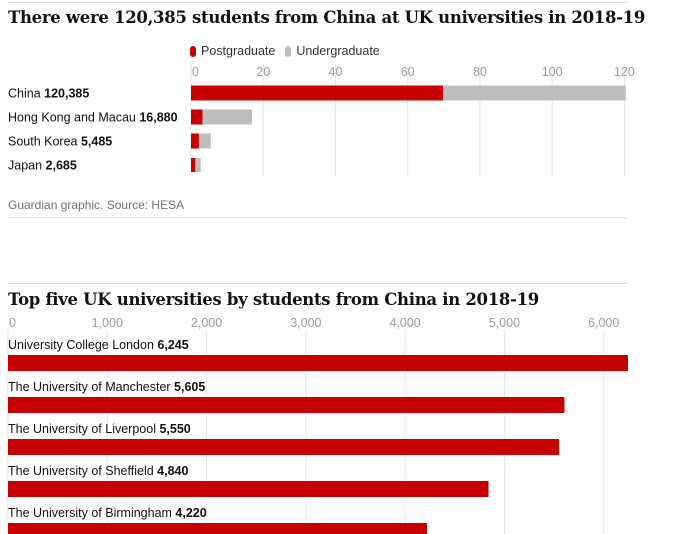 This screenshot has height=534, width=675. Describe the element at coordinates (91, 513) in the screenshot. I see `chart2-category-name: The University of Birmingham` at that location.